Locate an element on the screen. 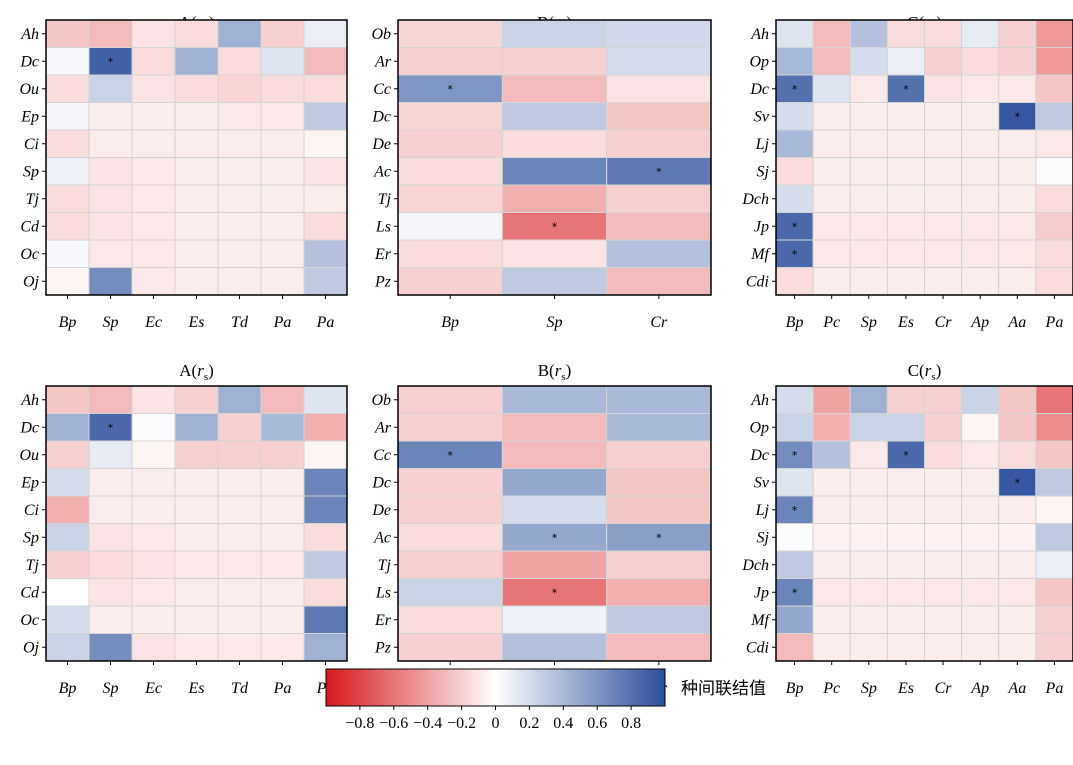 Image resolution: width=1073 pixels, height=765 pixels. y-tick-label: Ah is located at coordinates (29, 400).